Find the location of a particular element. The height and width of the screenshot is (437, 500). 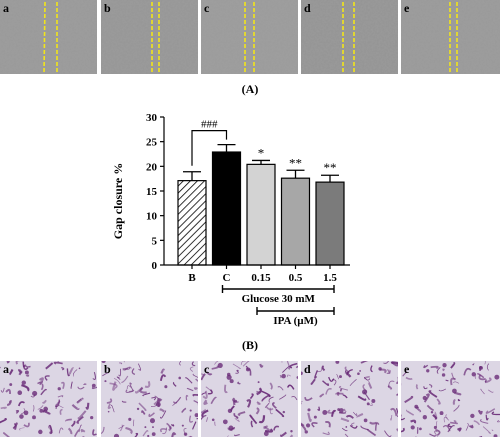

x-tick-label: 0.15 is located at coordinates (261, 278).